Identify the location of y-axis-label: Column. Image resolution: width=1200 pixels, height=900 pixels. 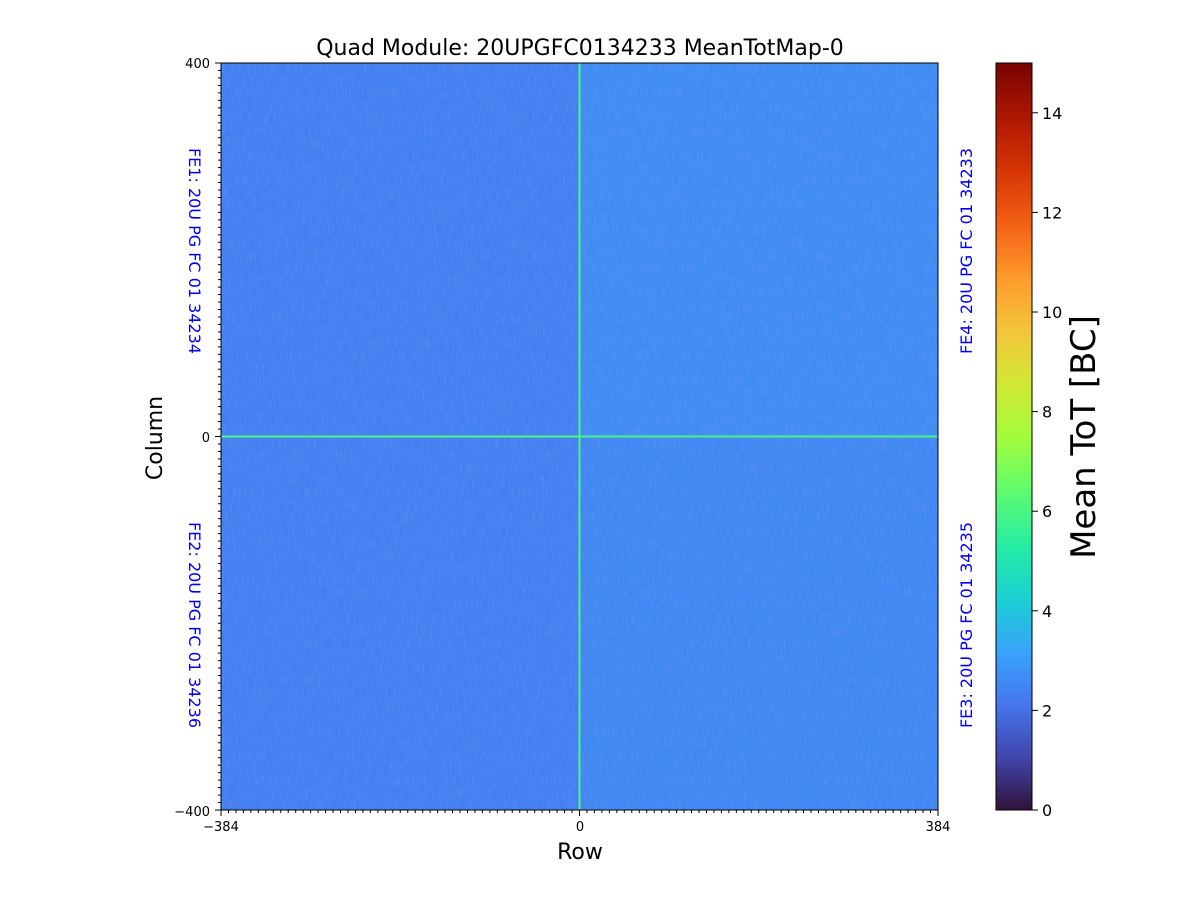
(155, 438).